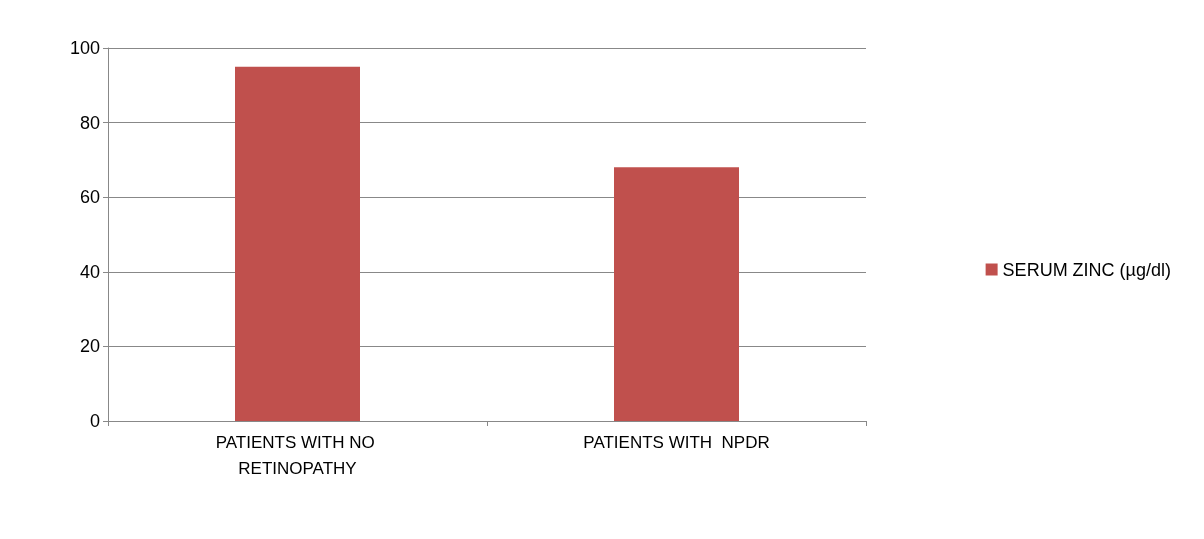 The height and width of the screenshot is (539, 1204). I want to click on y-tick-label: 100, so click(84, 48).